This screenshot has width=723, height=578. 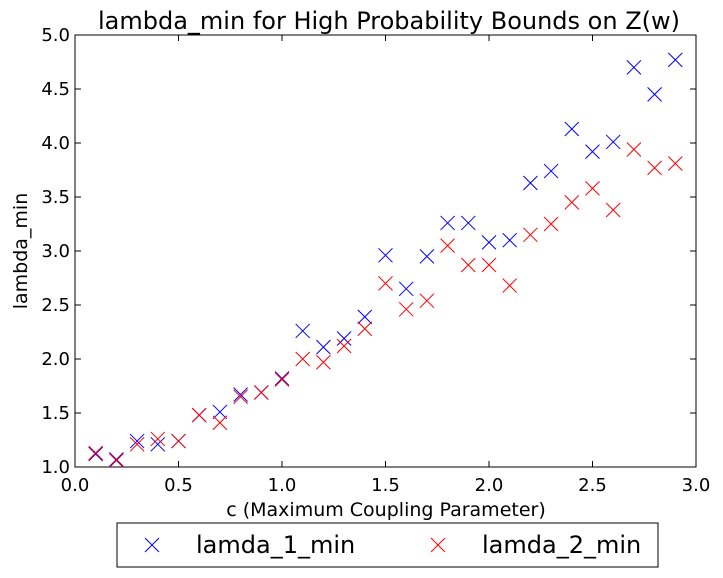 I want to click on legend-frame, so click(x=387, y=545).